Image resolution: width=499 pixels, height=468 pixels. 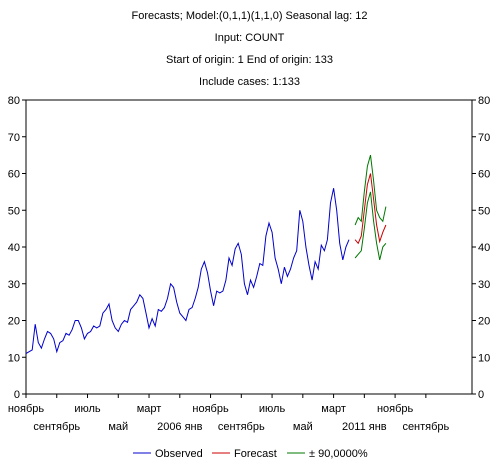 What do you see at coordinates (14, 358) in the screenshot?
I see `y-tick-label-left: 10` at bounding box center [14, 358].